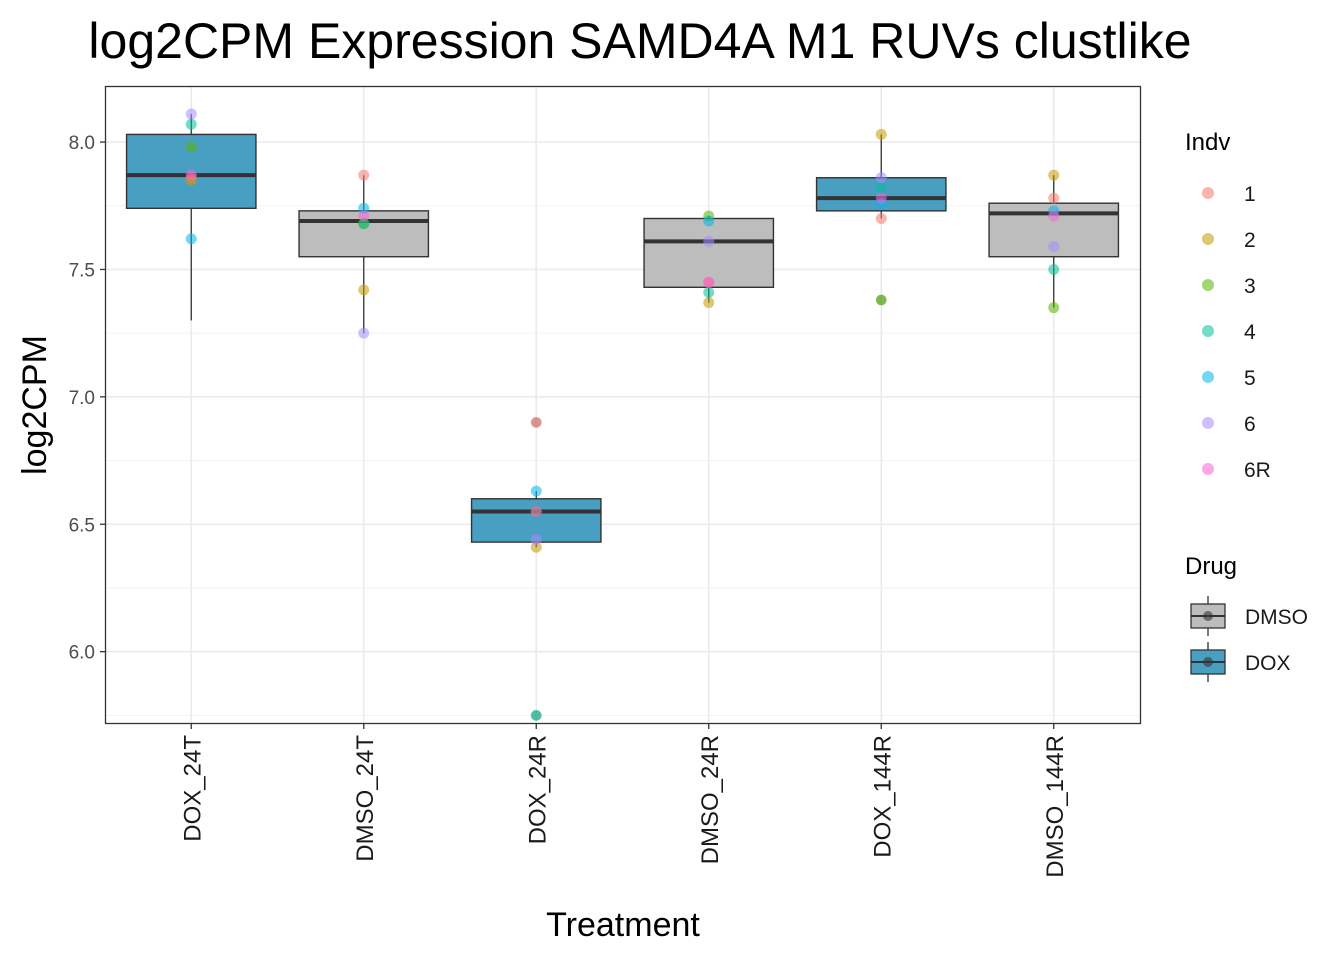 The width and height of the screenshot is (1344, 960). What do you see at coordinates (82, 653) in the screenshot?
I see `y-tick-label: 6.0` at bounding box center [82, 653].